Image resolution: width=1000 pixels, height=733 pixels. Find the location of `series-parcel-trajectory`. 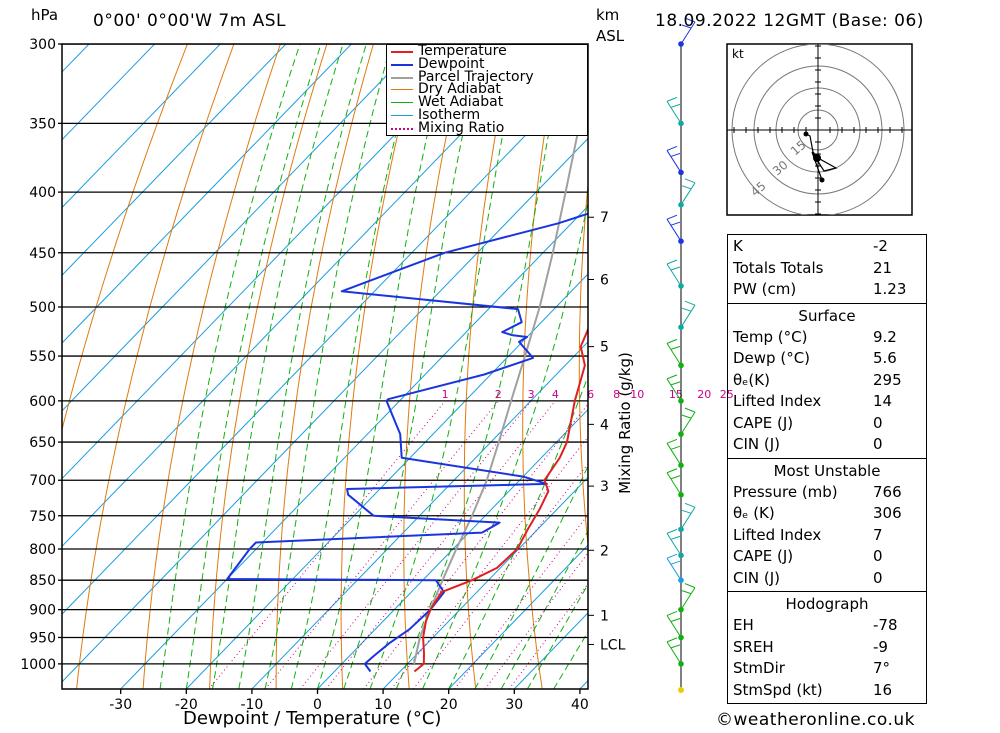

series-parcel-trajectory is located at coordinates (500, 368).